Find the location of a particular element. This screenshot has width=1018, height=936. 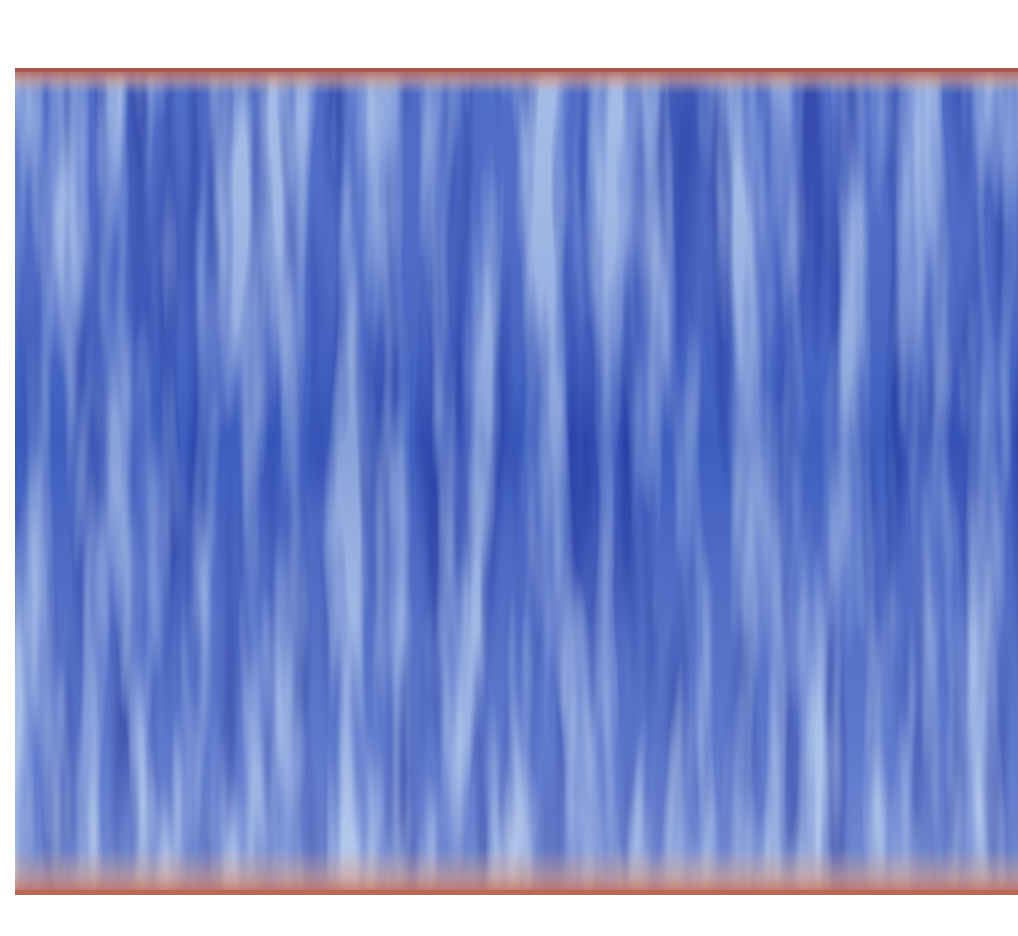

top-wall-line is located at coordinates (516, 70).